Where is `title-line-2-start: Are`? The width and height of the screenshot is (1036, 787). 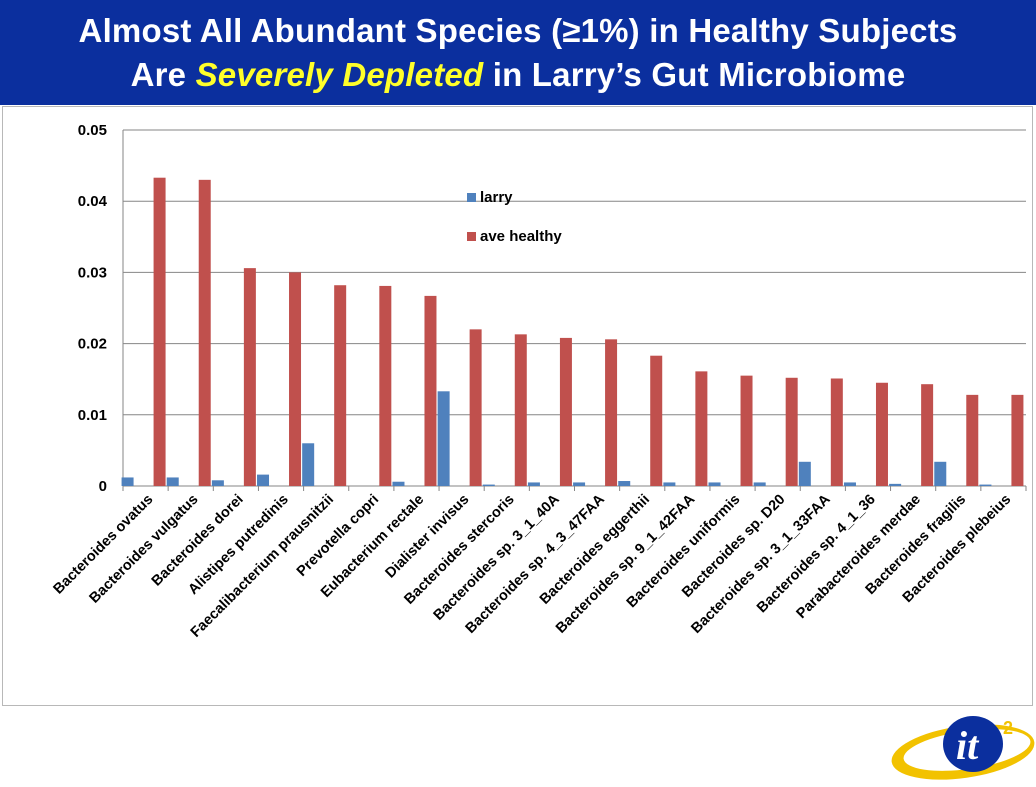
title-line-2-start: Are is located at coordinates (163, 74).